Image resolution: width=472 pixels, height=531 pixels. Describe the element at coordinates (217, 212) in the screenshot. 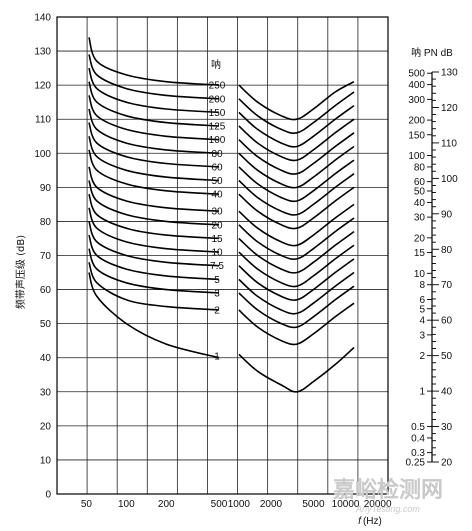

I see `curve-label: 30` at that location.